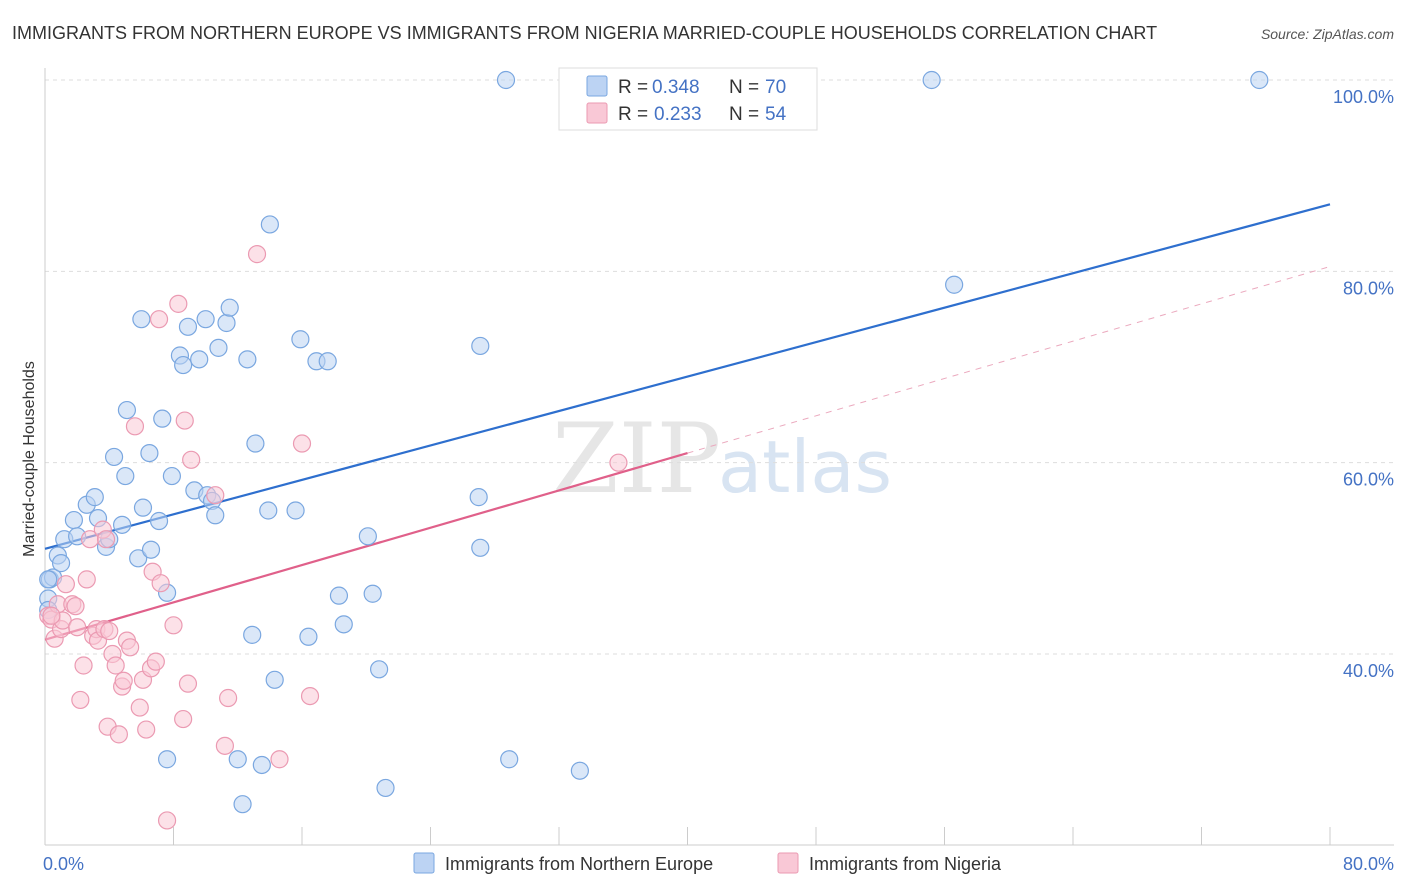  Describe the element at coordinates (744, 114) in the screenshot. I see `legend-n-label-1: N =` at that location.